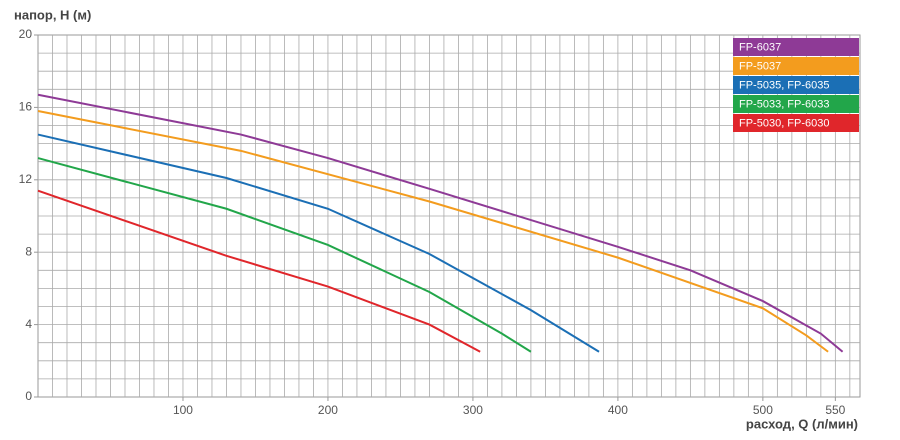 The width and height of the screenshot is (900, 440). I want to click on y-tick-label: 20, so click(26, 34).